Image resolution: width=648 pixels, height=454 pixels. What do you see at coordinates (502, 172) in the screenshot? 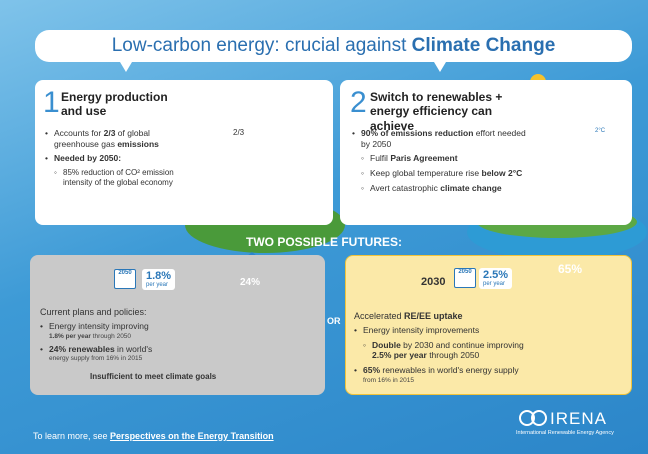
I see `text-segment: below 2°C` at bounding box center [502, 172].